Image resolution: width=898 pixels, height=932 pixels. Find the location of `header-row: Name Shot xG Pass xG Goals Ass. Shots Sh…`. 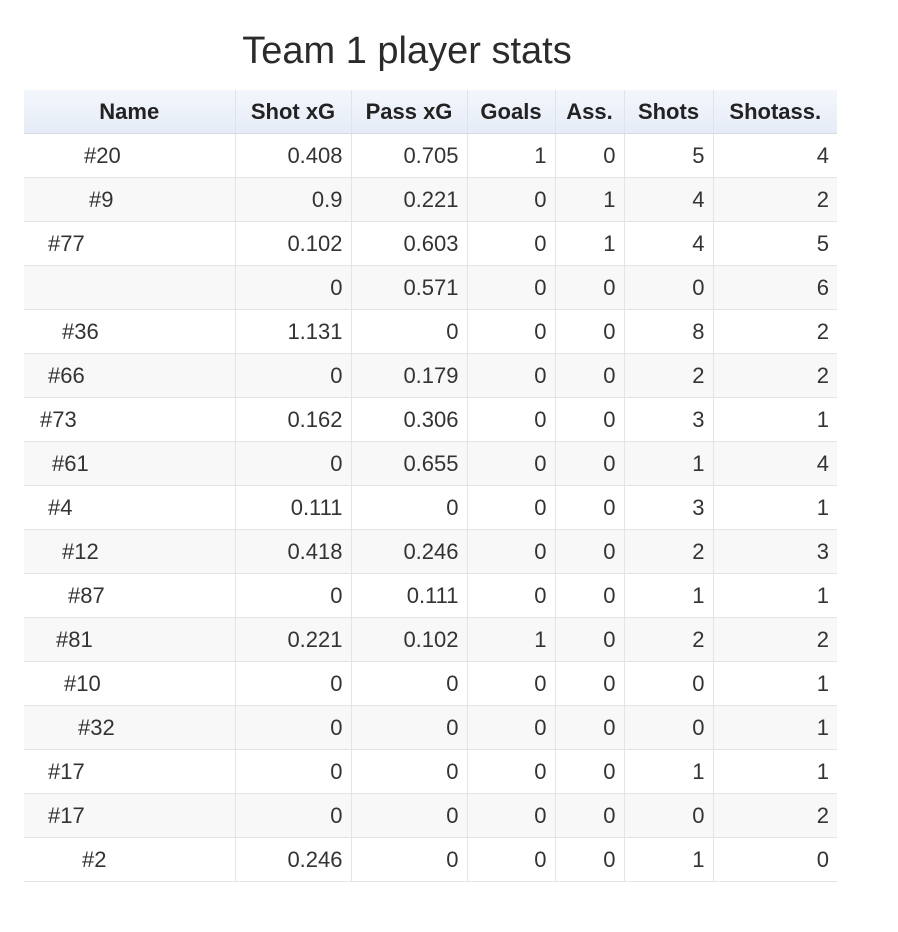

header-row: Name Shot xG Pass xG Goals Ass. Shots Sh… is located at coordinates (430, 112).